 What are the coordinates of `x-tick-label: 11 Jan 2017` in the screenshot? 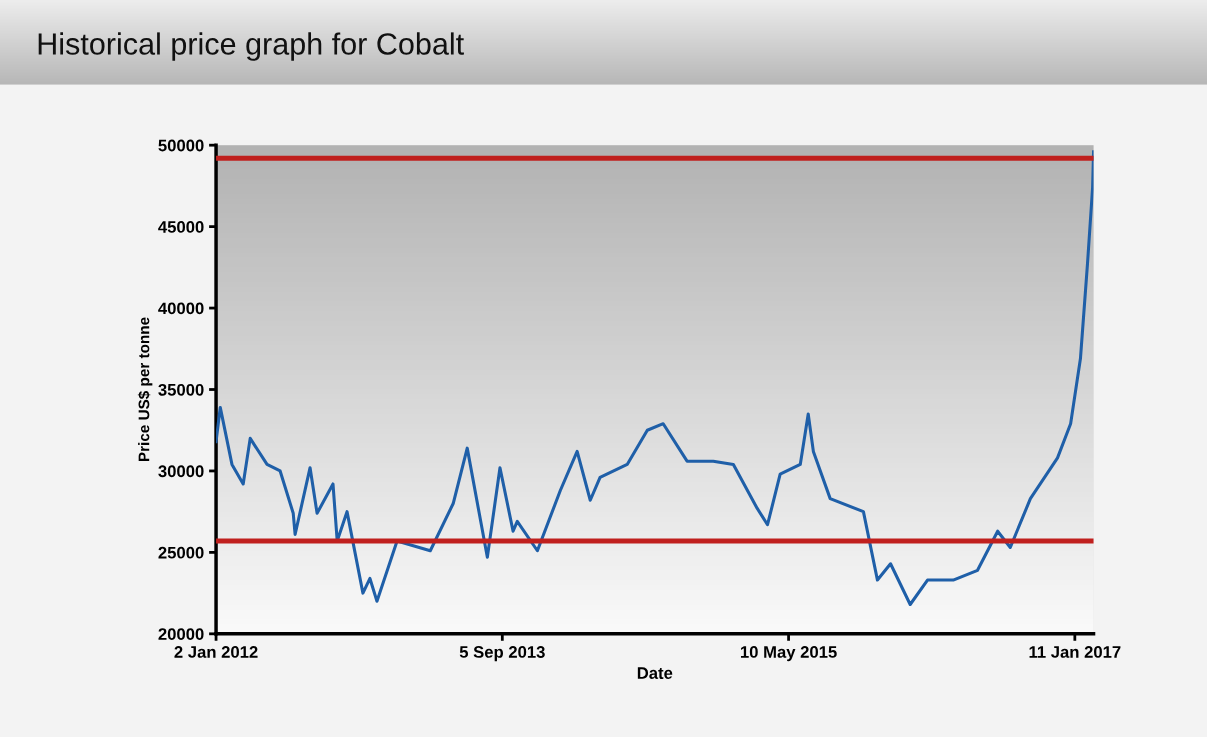 It's located at (1075, 652).